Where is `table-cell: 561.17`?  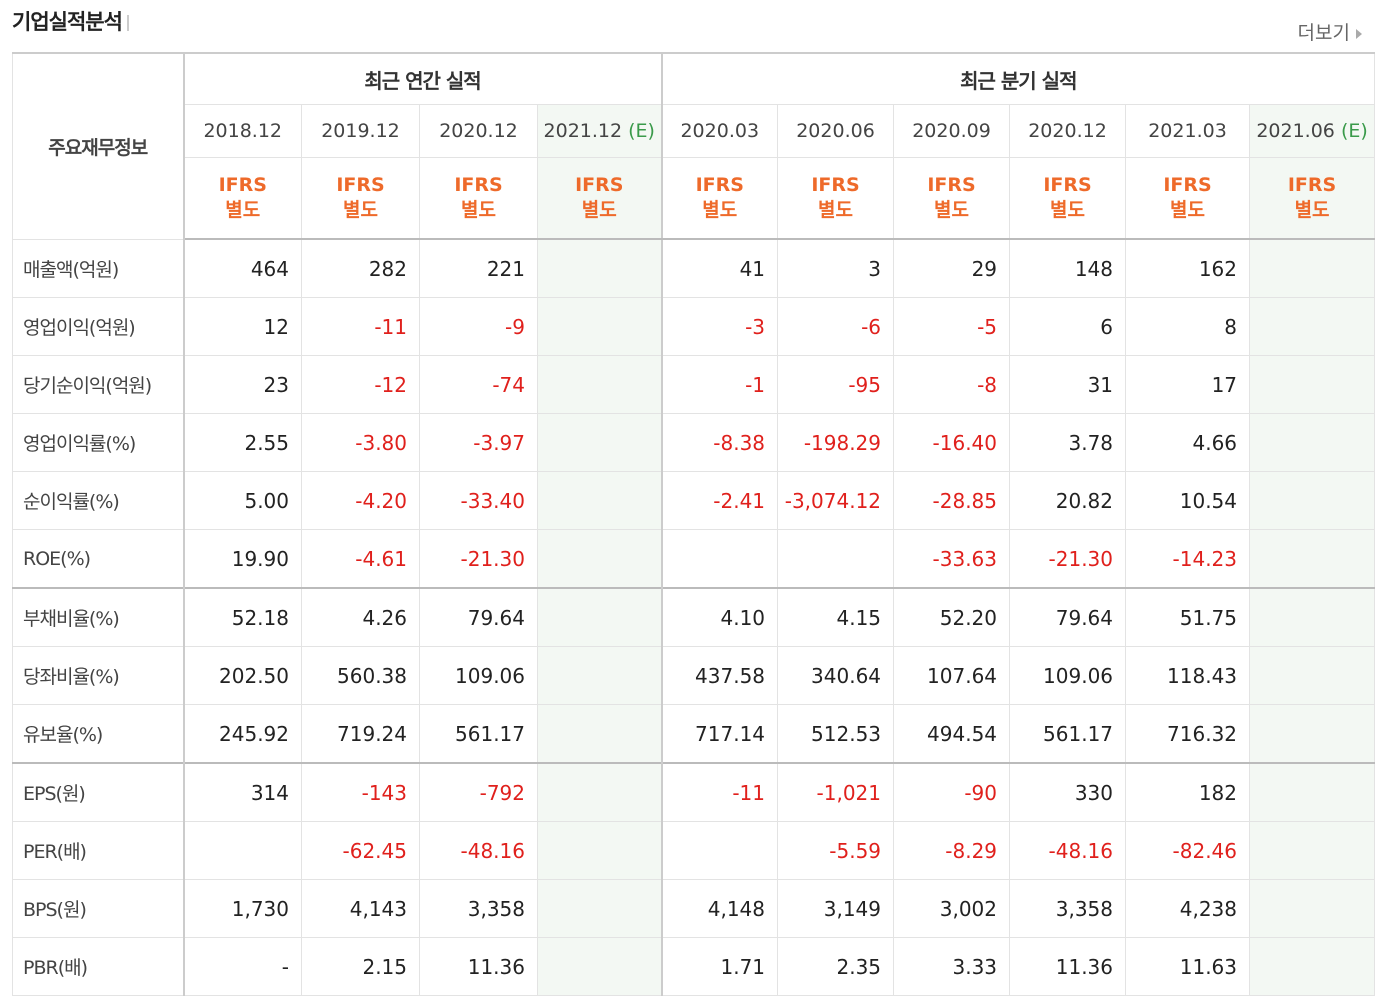 table-cell: 561.17 is located at coordinates (478, 734).